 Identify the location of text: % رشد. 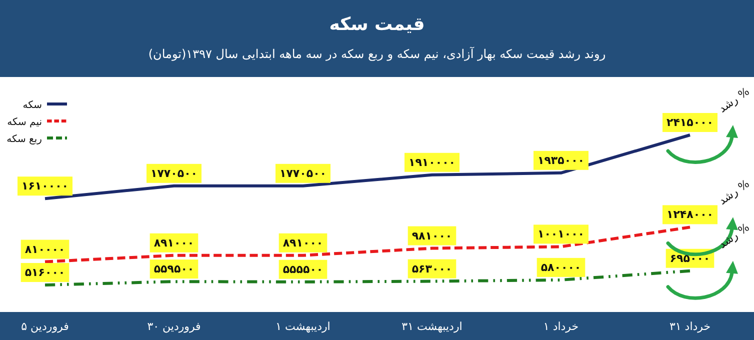
(734, 100).